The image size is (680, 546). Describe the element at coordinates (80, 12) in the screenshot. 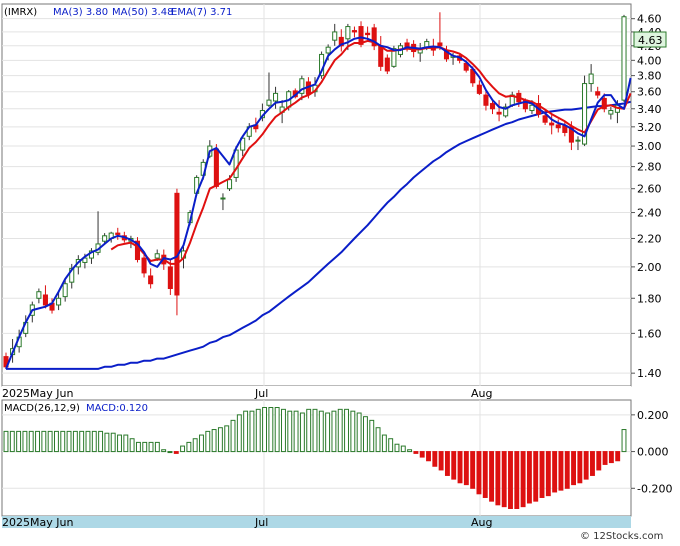

I see `legend-ma3: MA(3) 3.80` at that location.